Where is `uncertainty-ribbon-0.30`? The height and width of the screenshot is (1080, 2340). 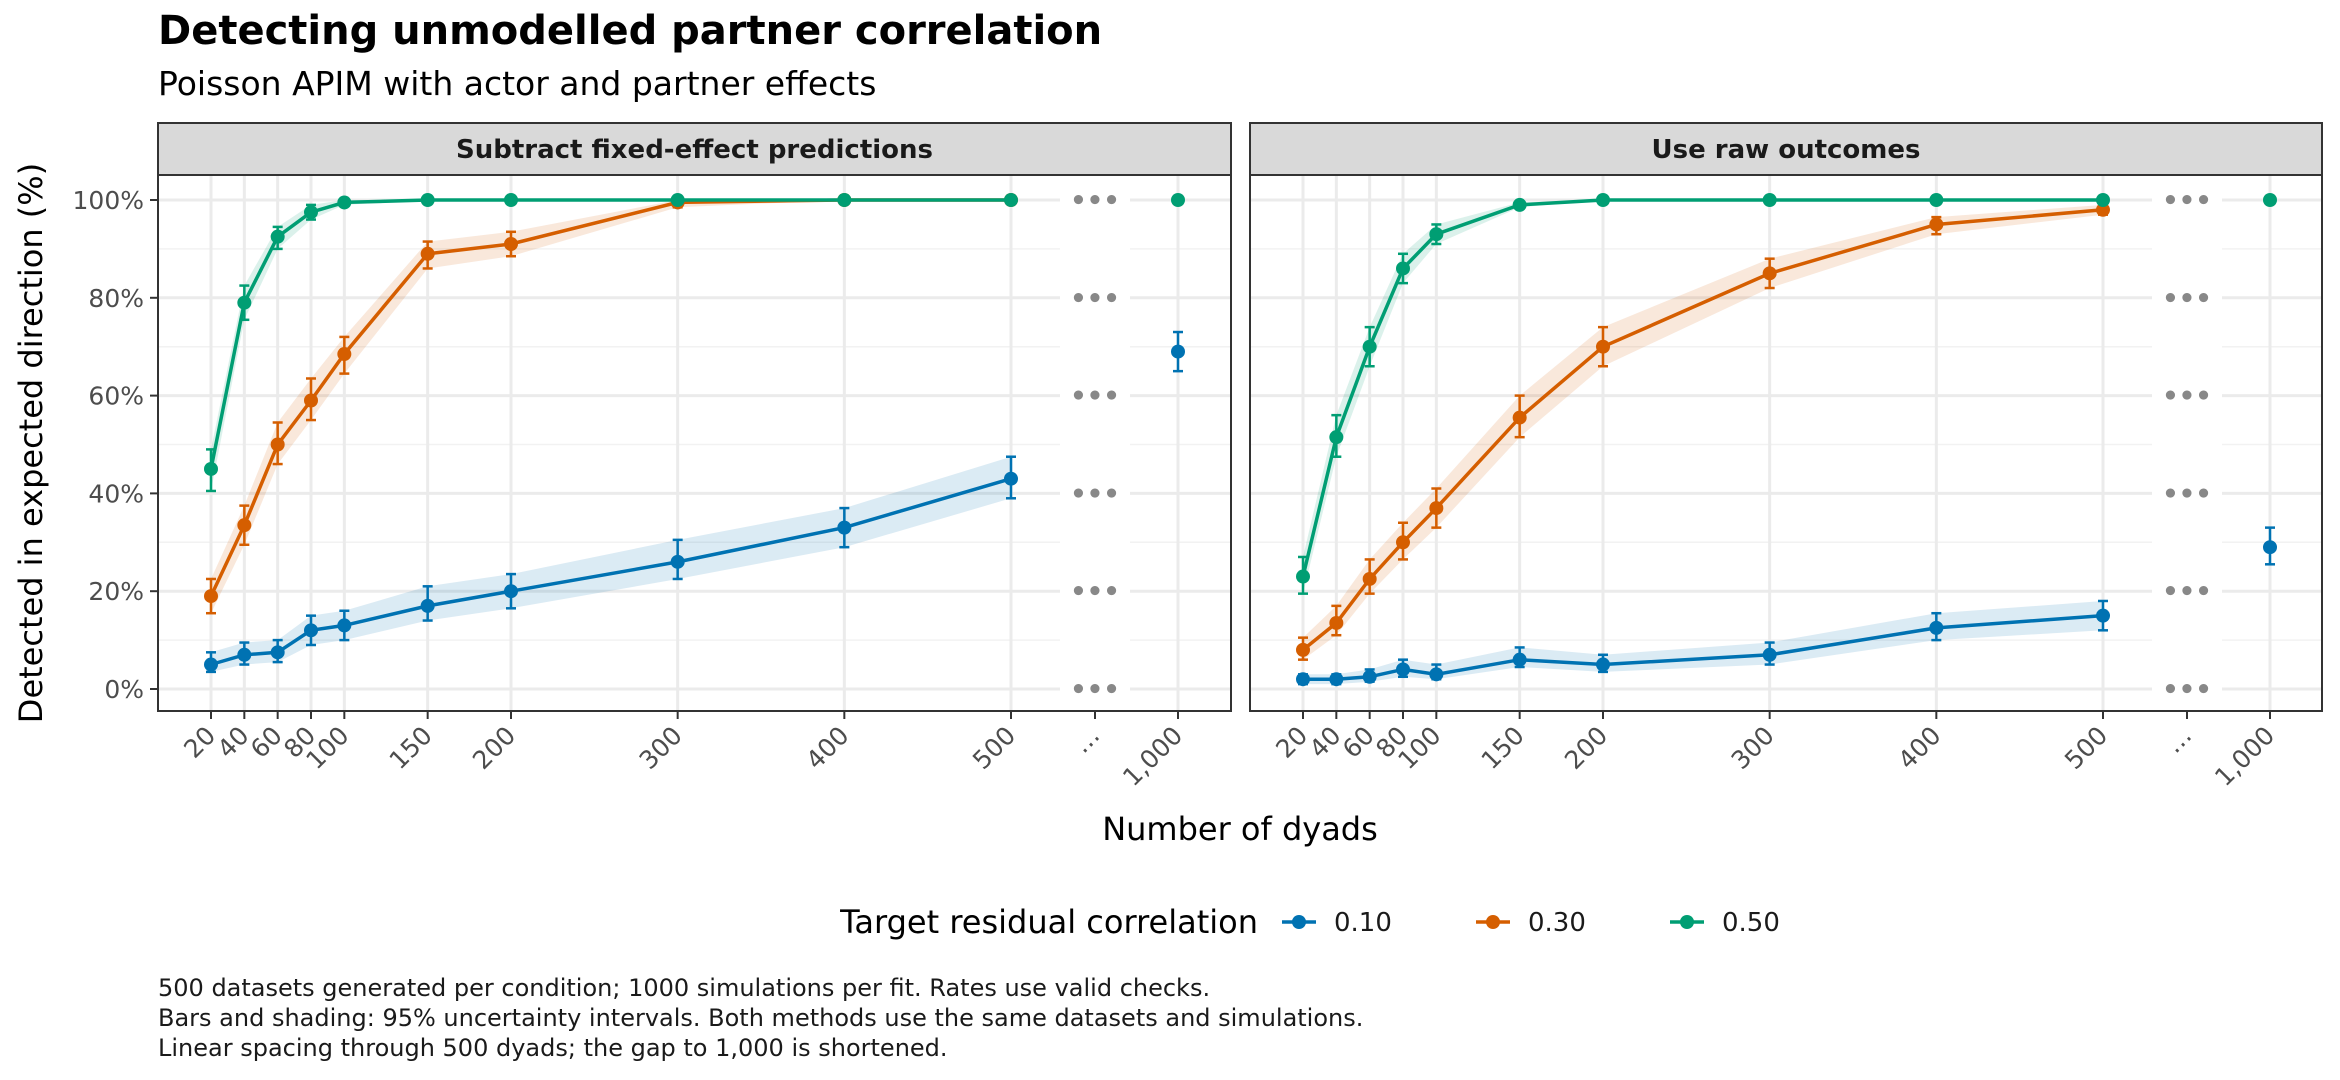
uncertainty-ribbon-0.30 is located at coordinates (1703, 432).